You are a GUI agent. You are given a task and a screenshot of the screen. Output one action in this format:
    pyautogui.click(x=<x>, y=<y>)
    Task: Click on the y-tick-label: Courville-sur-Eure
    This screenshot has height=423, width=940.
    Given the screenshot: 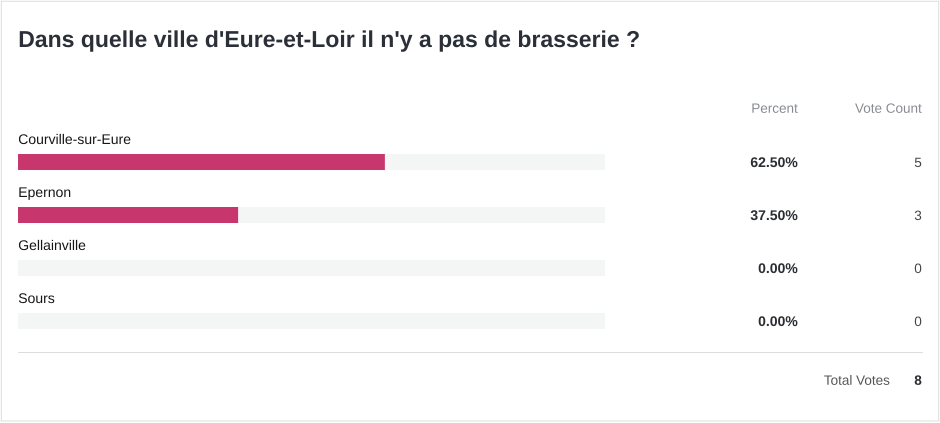 What is the action you would take?
    pyautogui.click(x=74, y=139)
    